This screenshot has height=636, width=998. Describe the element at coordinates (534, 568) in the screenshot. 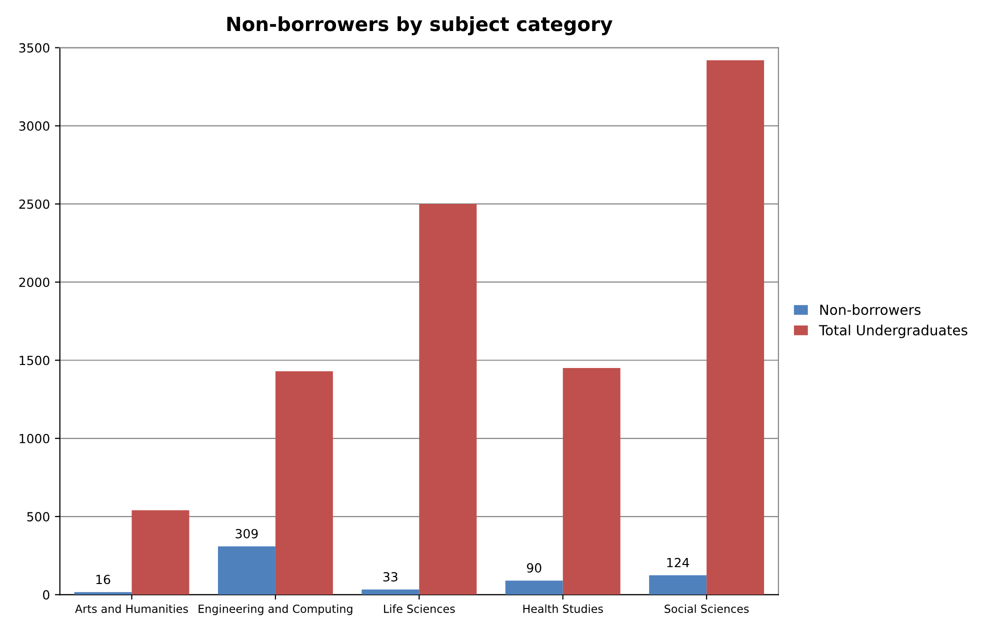

I see `data-label: 90` at that location.